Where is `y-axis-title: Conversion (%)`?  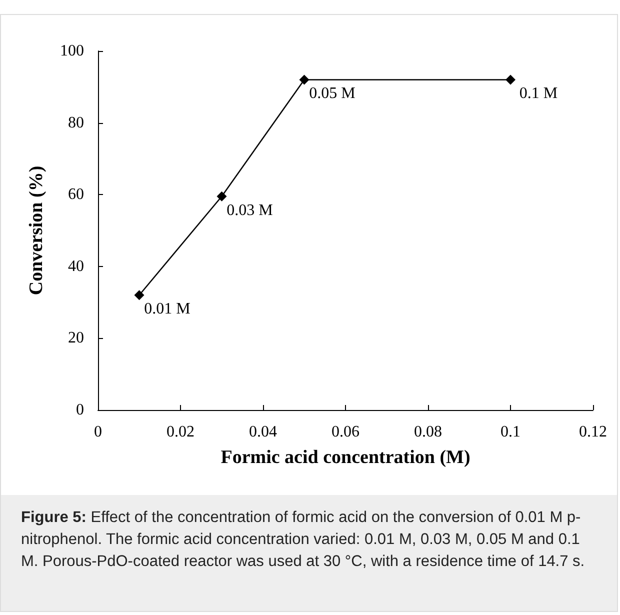 y-axis-title: Conversion (%) is located at coordinates (36, 231).